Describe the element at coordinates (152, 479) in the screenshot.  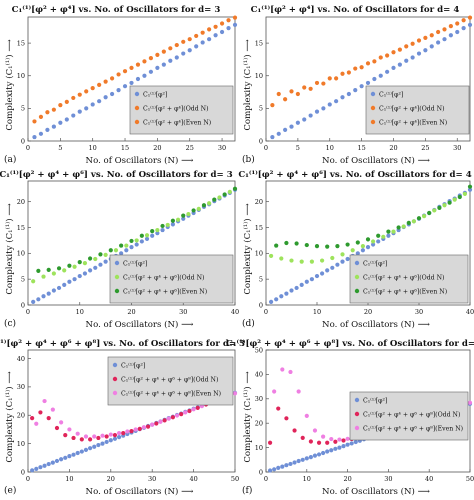
I see `x-tick-label: 30` at that location.